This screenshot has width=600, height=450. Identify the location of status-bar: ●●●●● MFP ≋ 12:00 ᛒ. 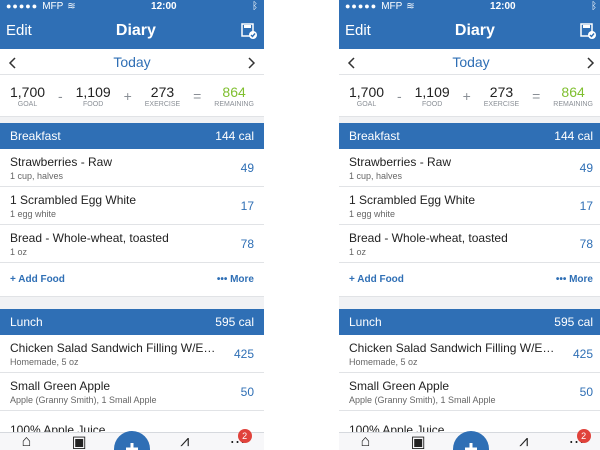
(132, 6).